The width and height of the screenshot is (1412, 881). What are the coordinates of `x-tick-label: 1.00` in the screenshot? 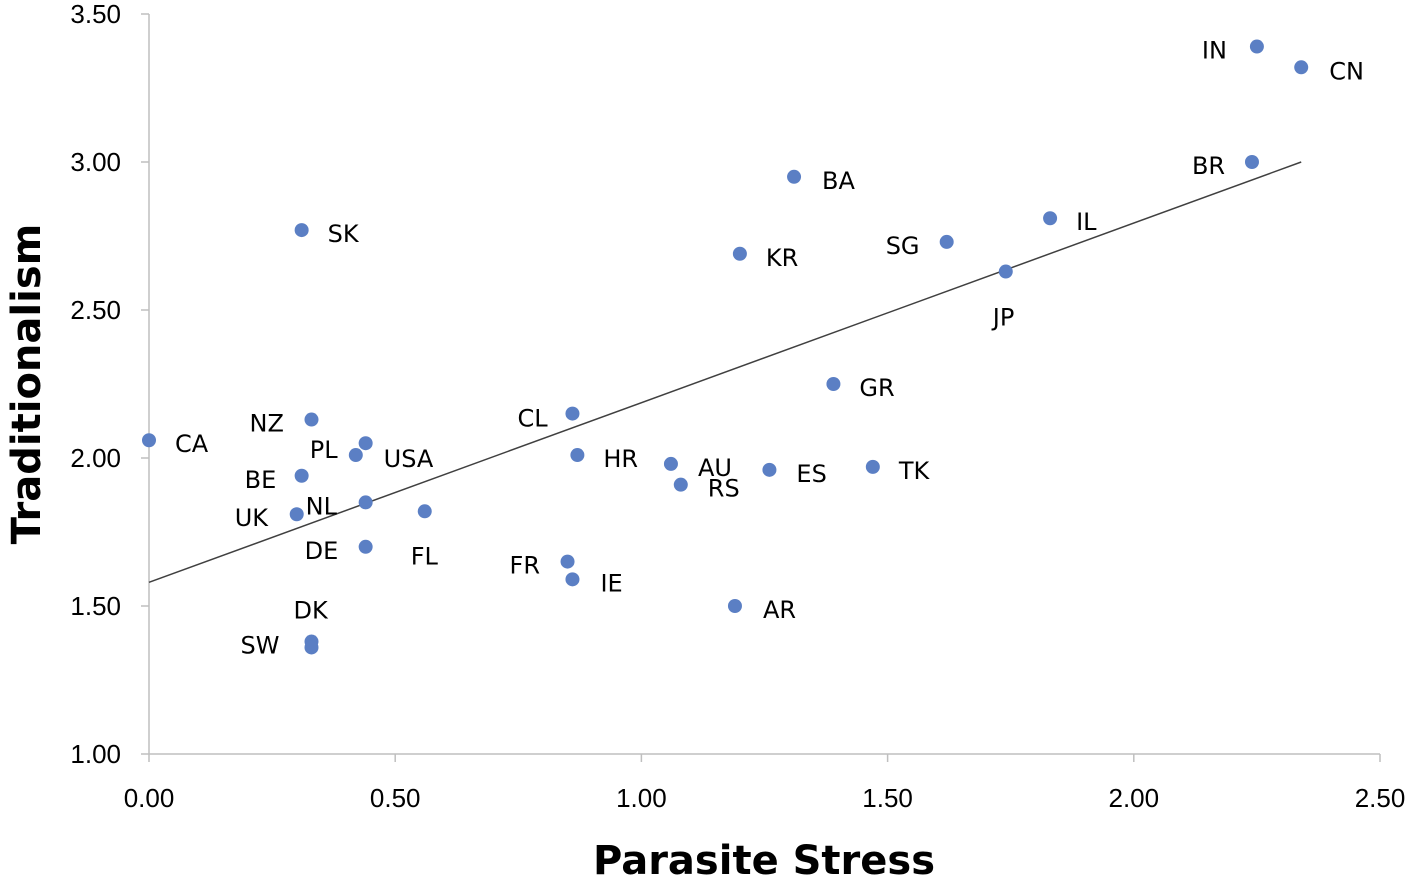 It's located at (641, 798).